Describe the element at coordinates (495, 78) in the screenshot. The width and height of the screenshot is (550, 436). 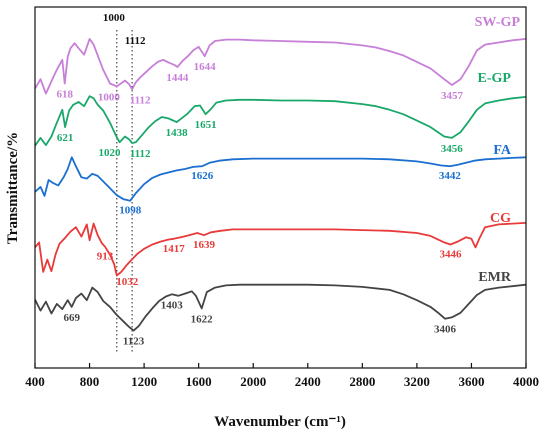
I see `series-name-e-gp: E-GP` at that location.